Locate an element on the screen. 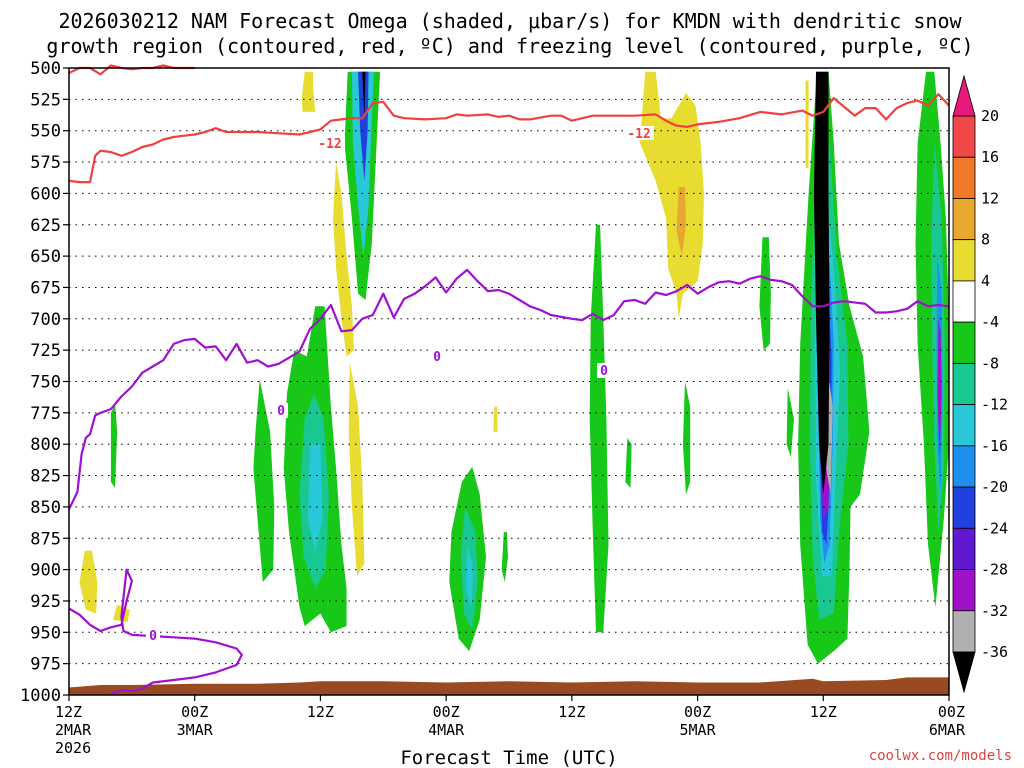 The width and height of the screenshot is (1024, 768). credit-text: coolwx.com/models is located at coordinates (940, 756).